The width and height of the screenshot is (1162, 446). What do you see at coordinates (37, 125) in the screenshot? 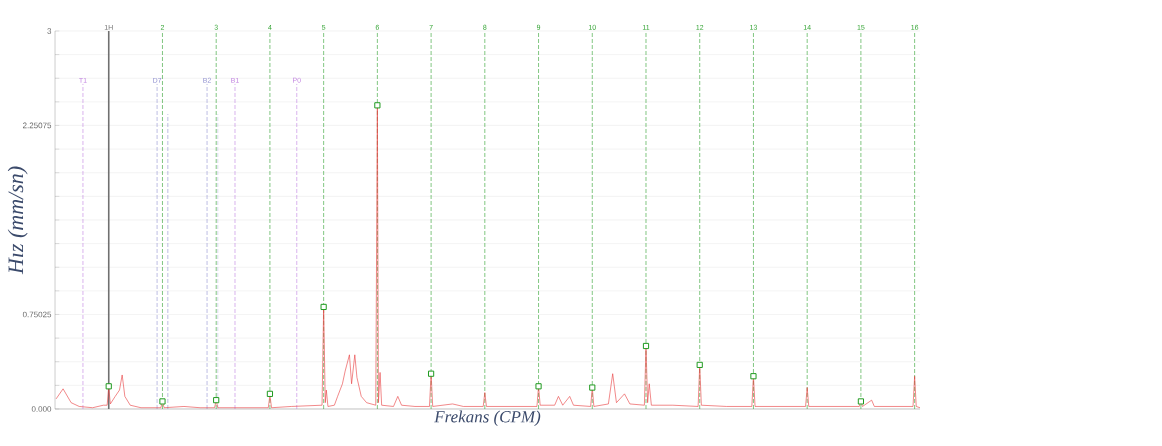
I see `y-tick-label: 2.25075` at bounding box center [37, 125].